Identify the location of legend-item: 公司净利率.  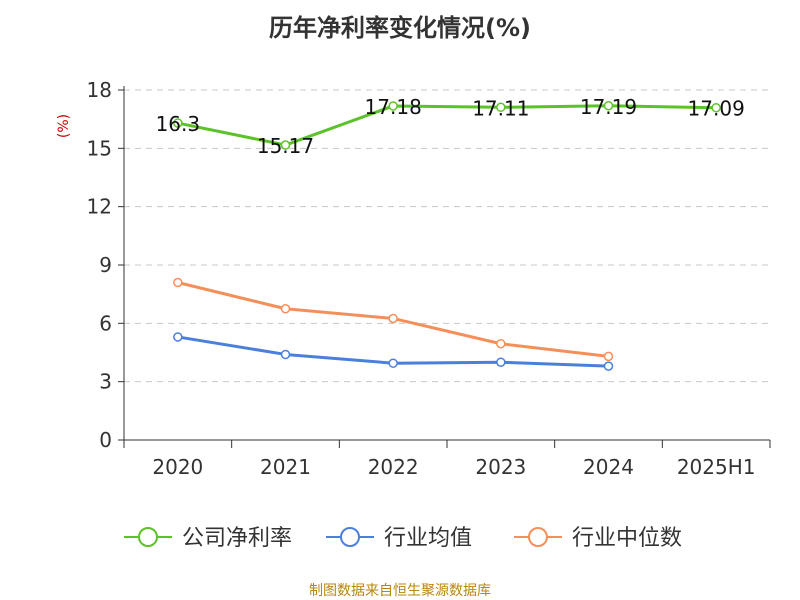
(208, 538).